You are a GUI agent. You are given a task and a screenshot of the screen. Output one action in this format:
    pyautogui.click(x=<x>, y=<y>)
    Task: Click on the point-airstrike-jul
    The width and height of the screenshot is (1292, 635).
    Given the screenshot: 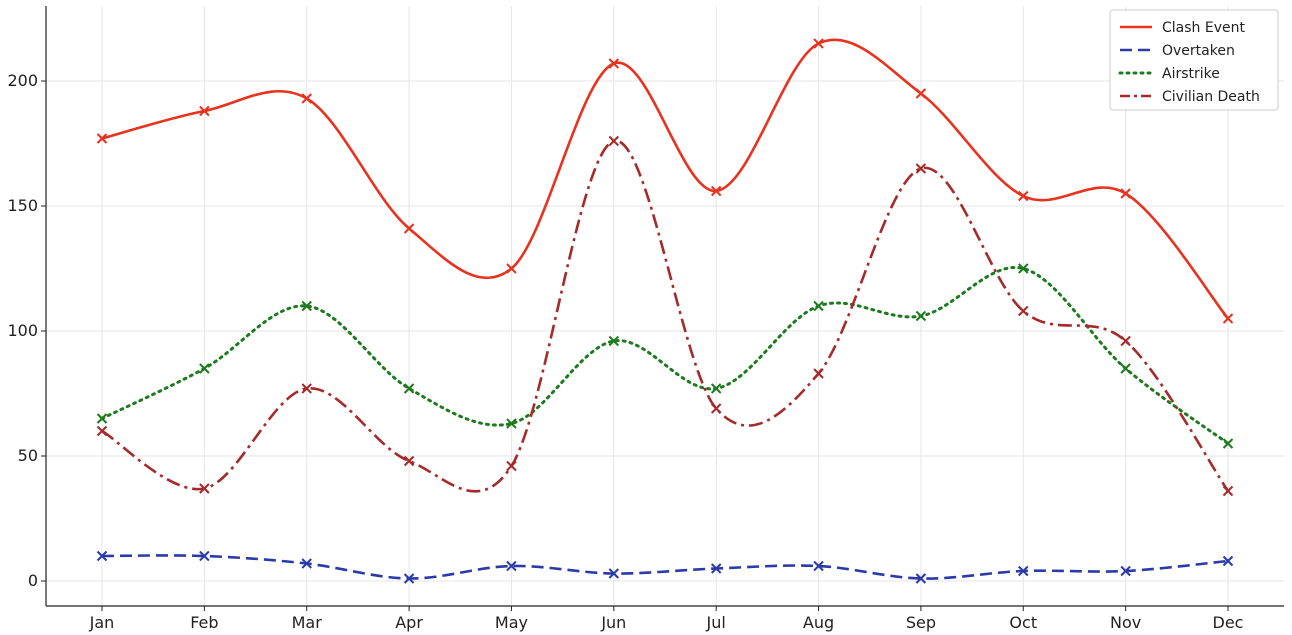 What is the action you would take?
    pyautogui.click(x=716, y=388)
    